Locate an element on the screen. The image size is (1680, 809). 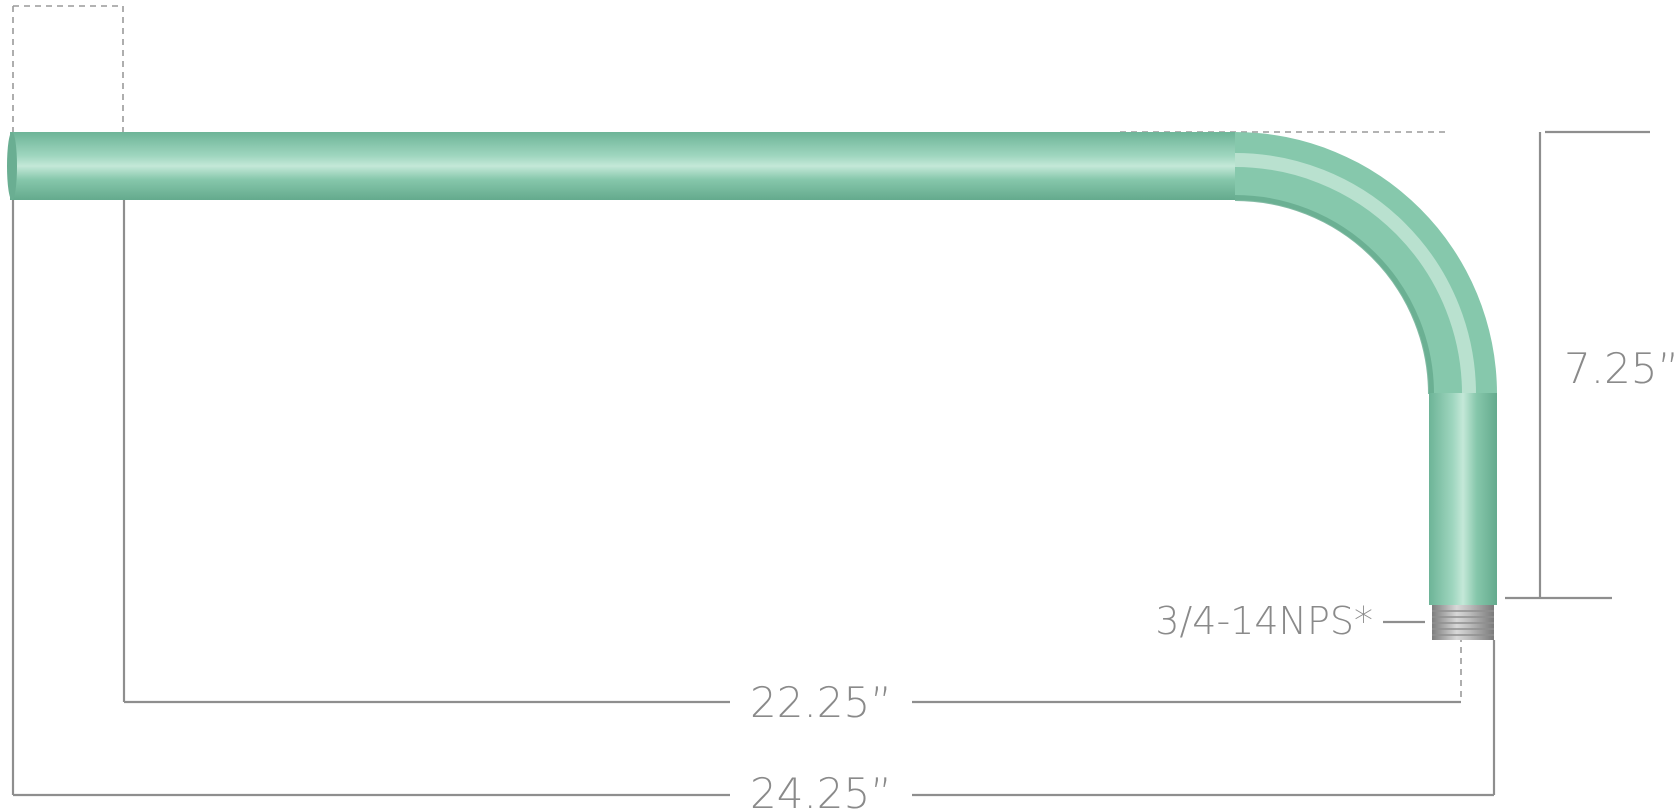
height-dimension: 7.25” is located at coordinates (1592, 365).